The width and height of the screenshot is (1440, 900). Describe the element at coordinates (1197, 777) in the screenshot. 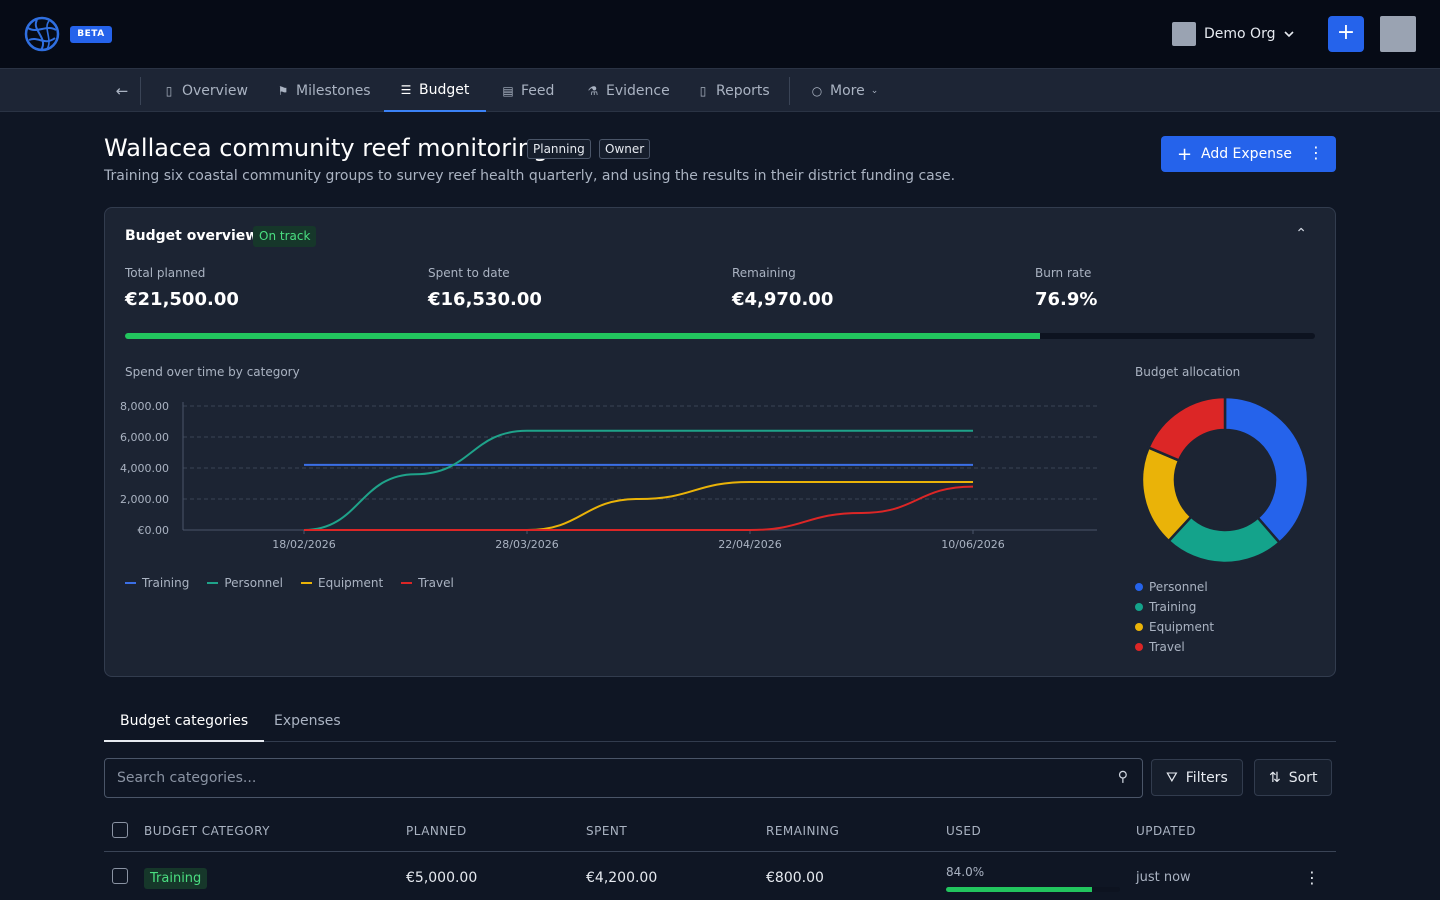

I see `filters-button: ⛛ Filters` at that location.